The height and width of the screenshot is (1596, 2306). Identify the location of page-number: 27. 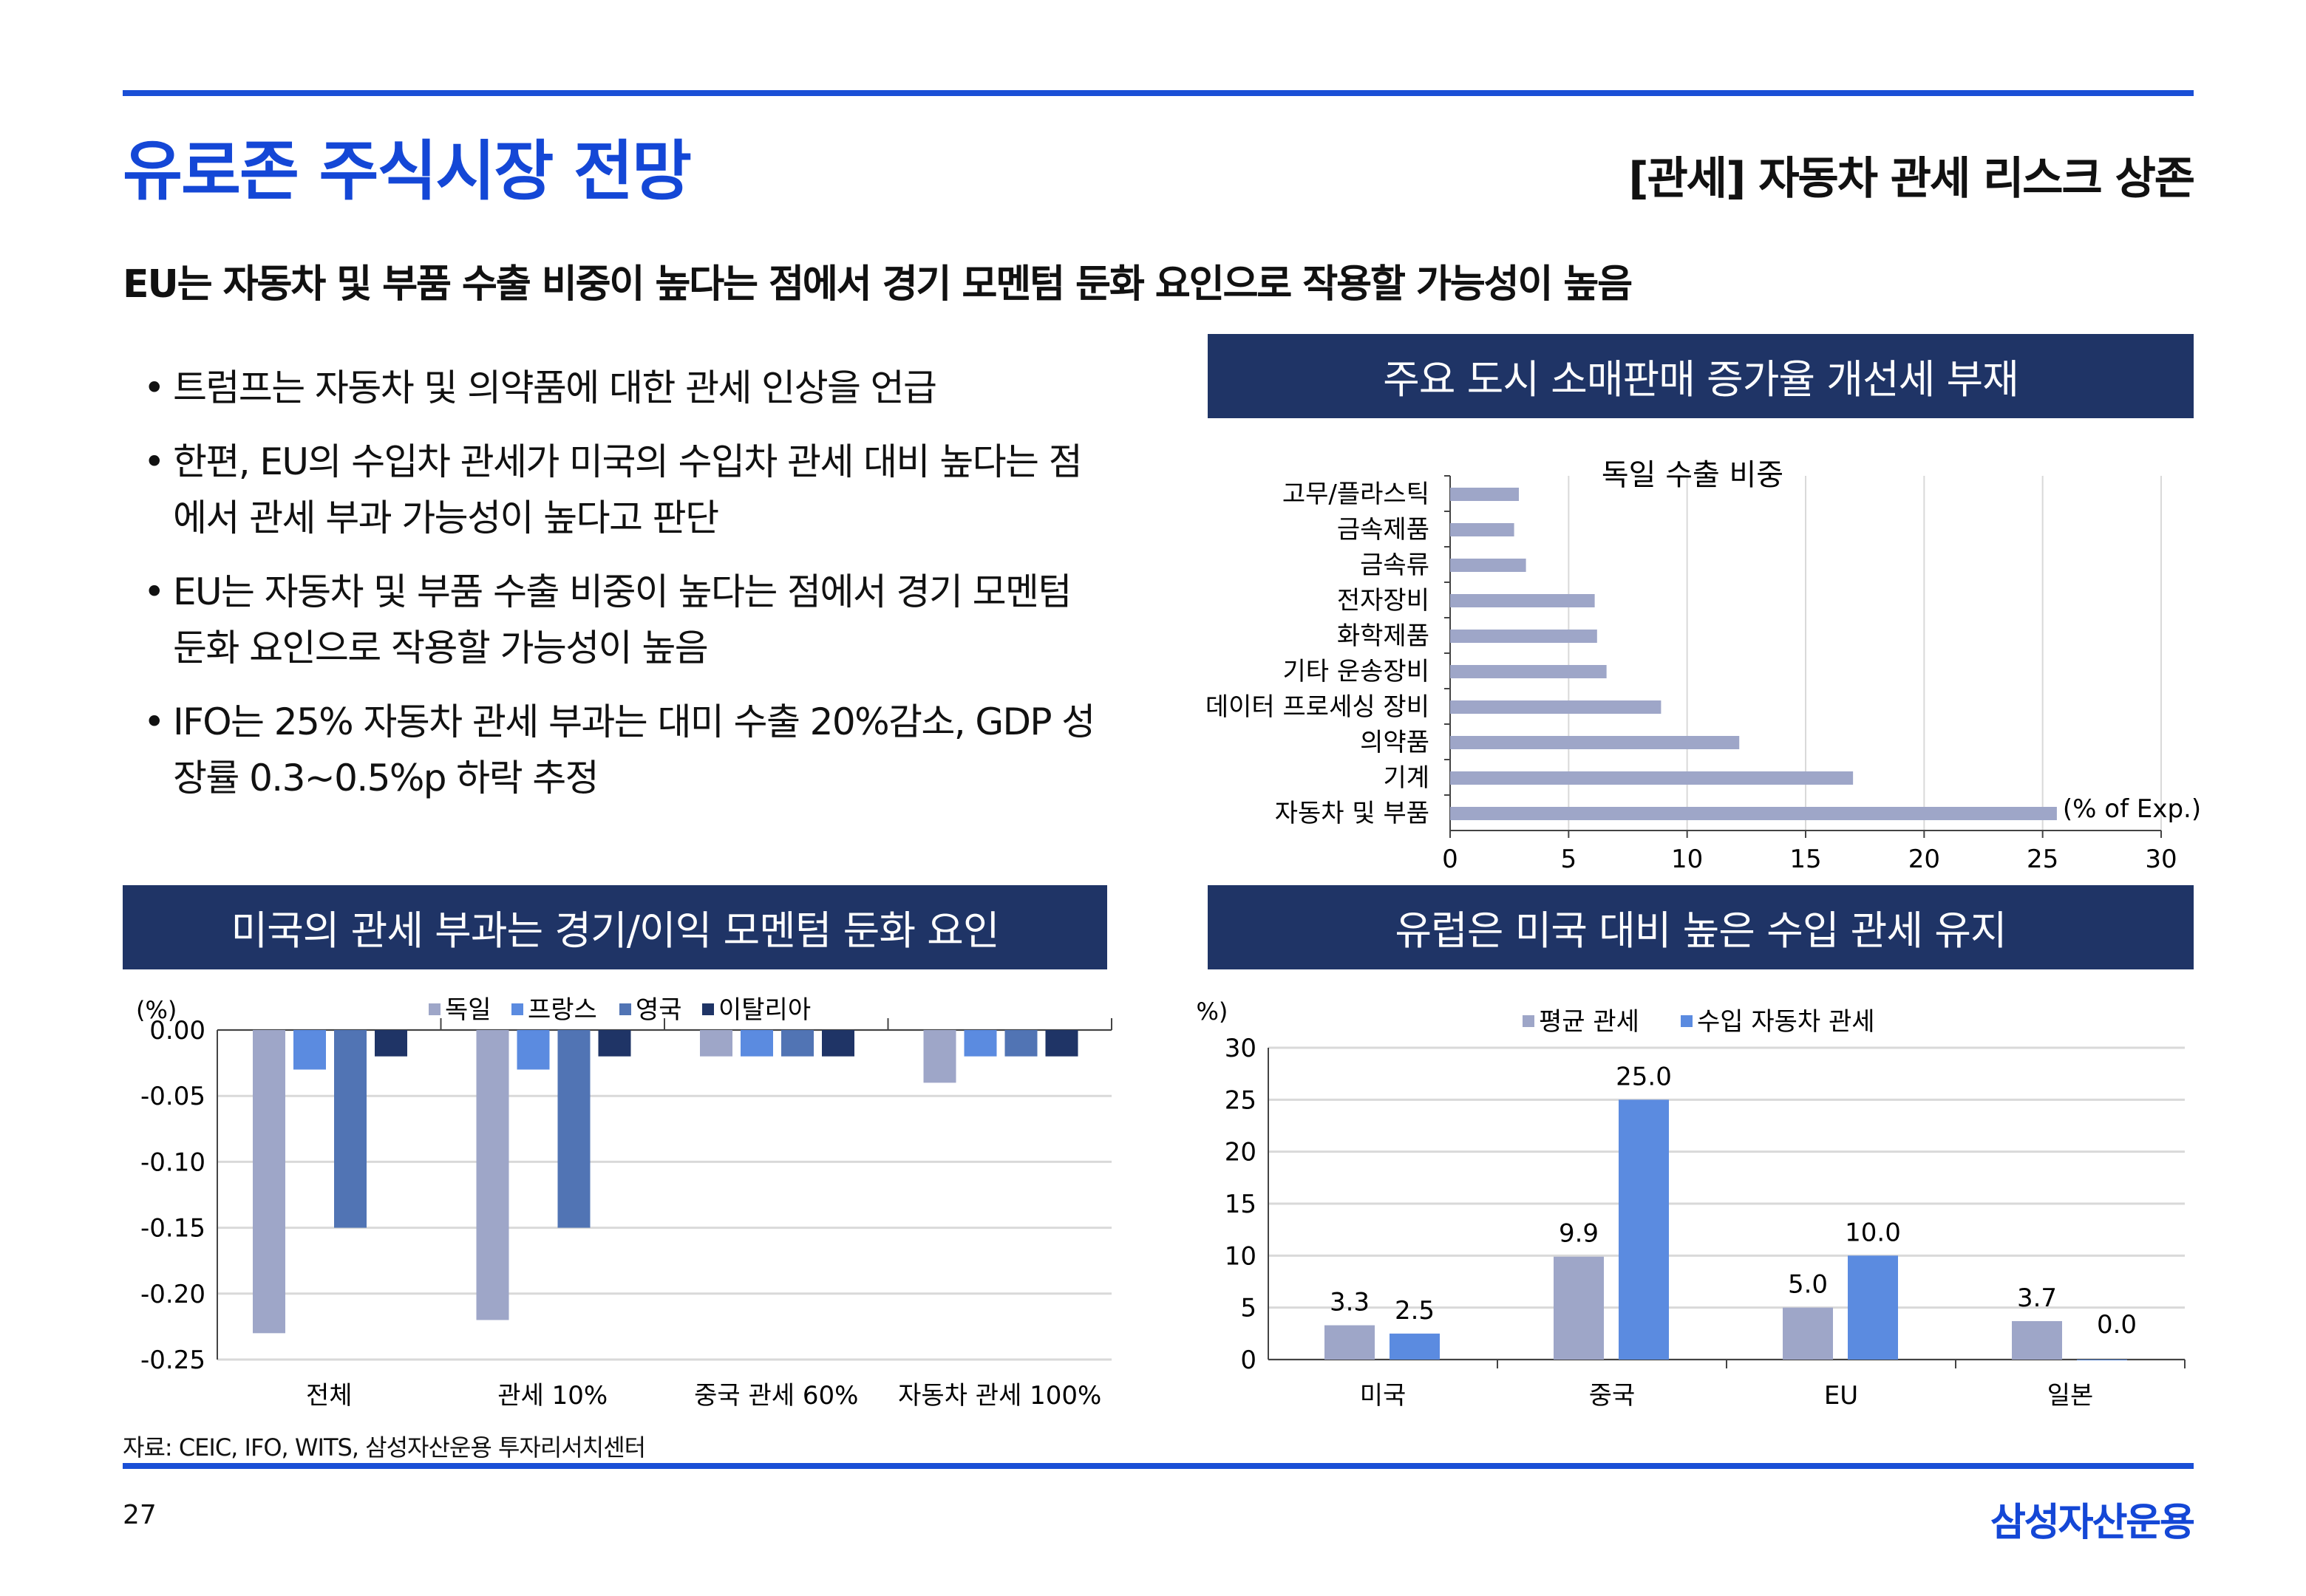
(140, 1515).